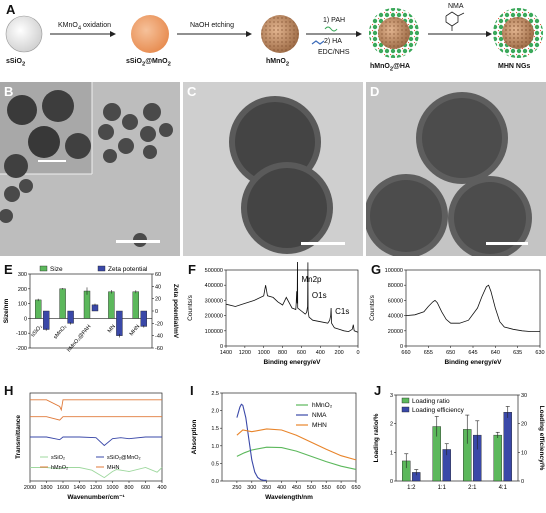 Image resolution: width=546 pixels, height=513 pixels. Describe the element at coordinates (333, 41) in the screenshot. I see `arrow-label-ha: 2) HA` at that location.